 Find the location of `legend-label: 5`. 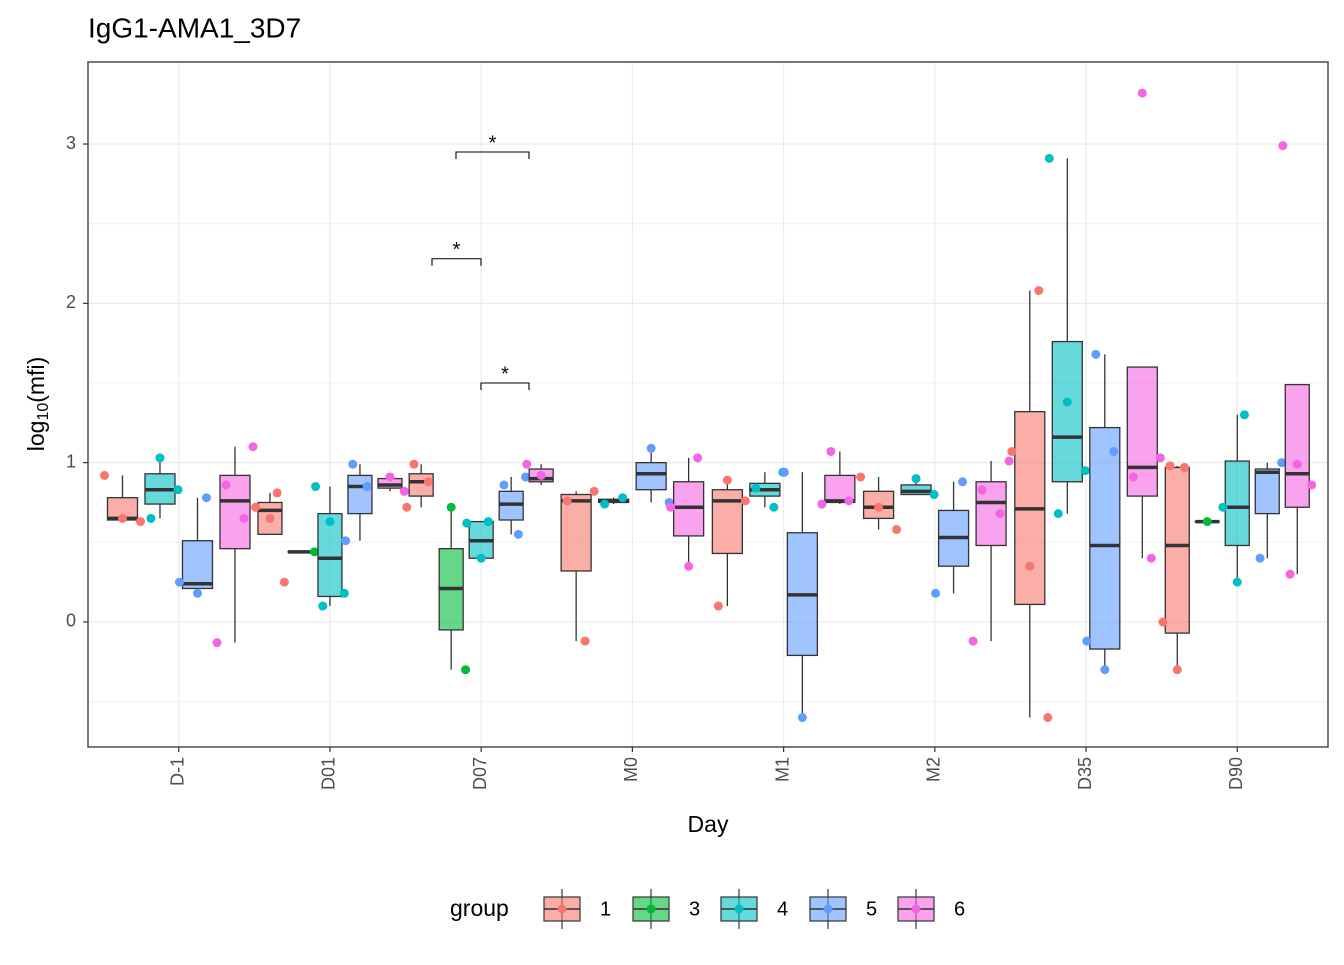

legend-label: 5 is located at coordinates (871, 909).